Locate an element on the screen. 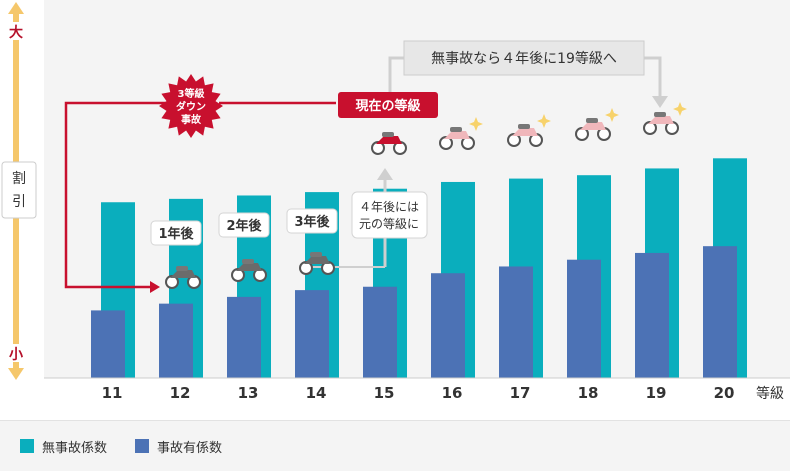 This screenshot has width=790, height=471. x-tick-label-14: 14 is located at coordinates (316, 393).